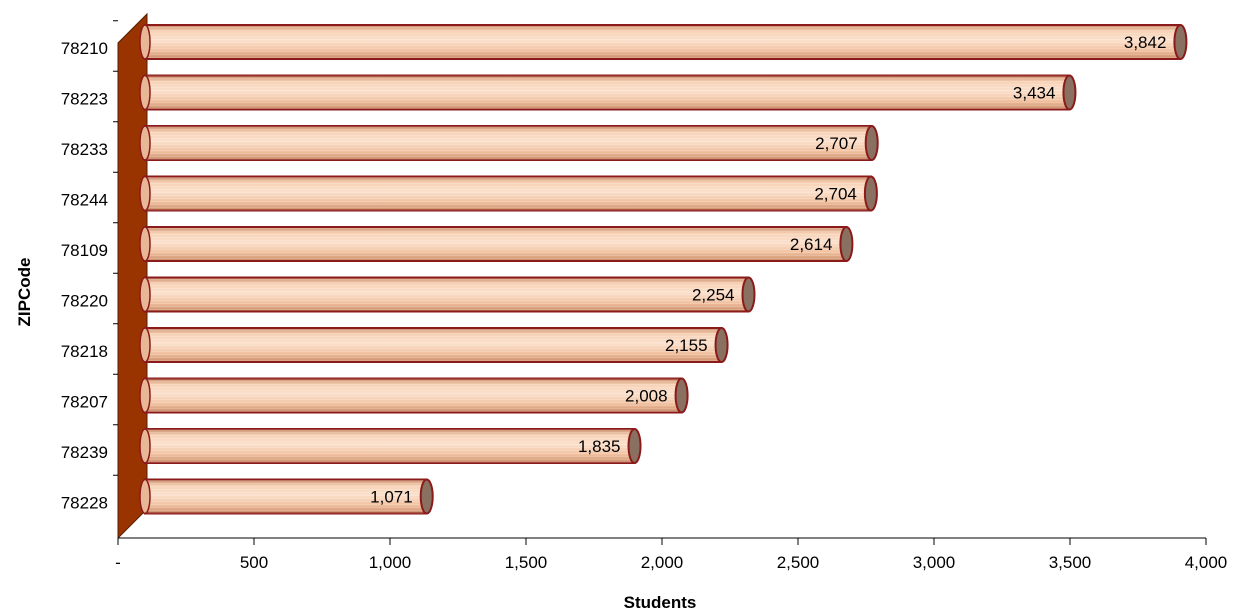  Describe the element at coordinates (391, 497) in the screenshot. I see `bar-value-label: 1,071` at that location.